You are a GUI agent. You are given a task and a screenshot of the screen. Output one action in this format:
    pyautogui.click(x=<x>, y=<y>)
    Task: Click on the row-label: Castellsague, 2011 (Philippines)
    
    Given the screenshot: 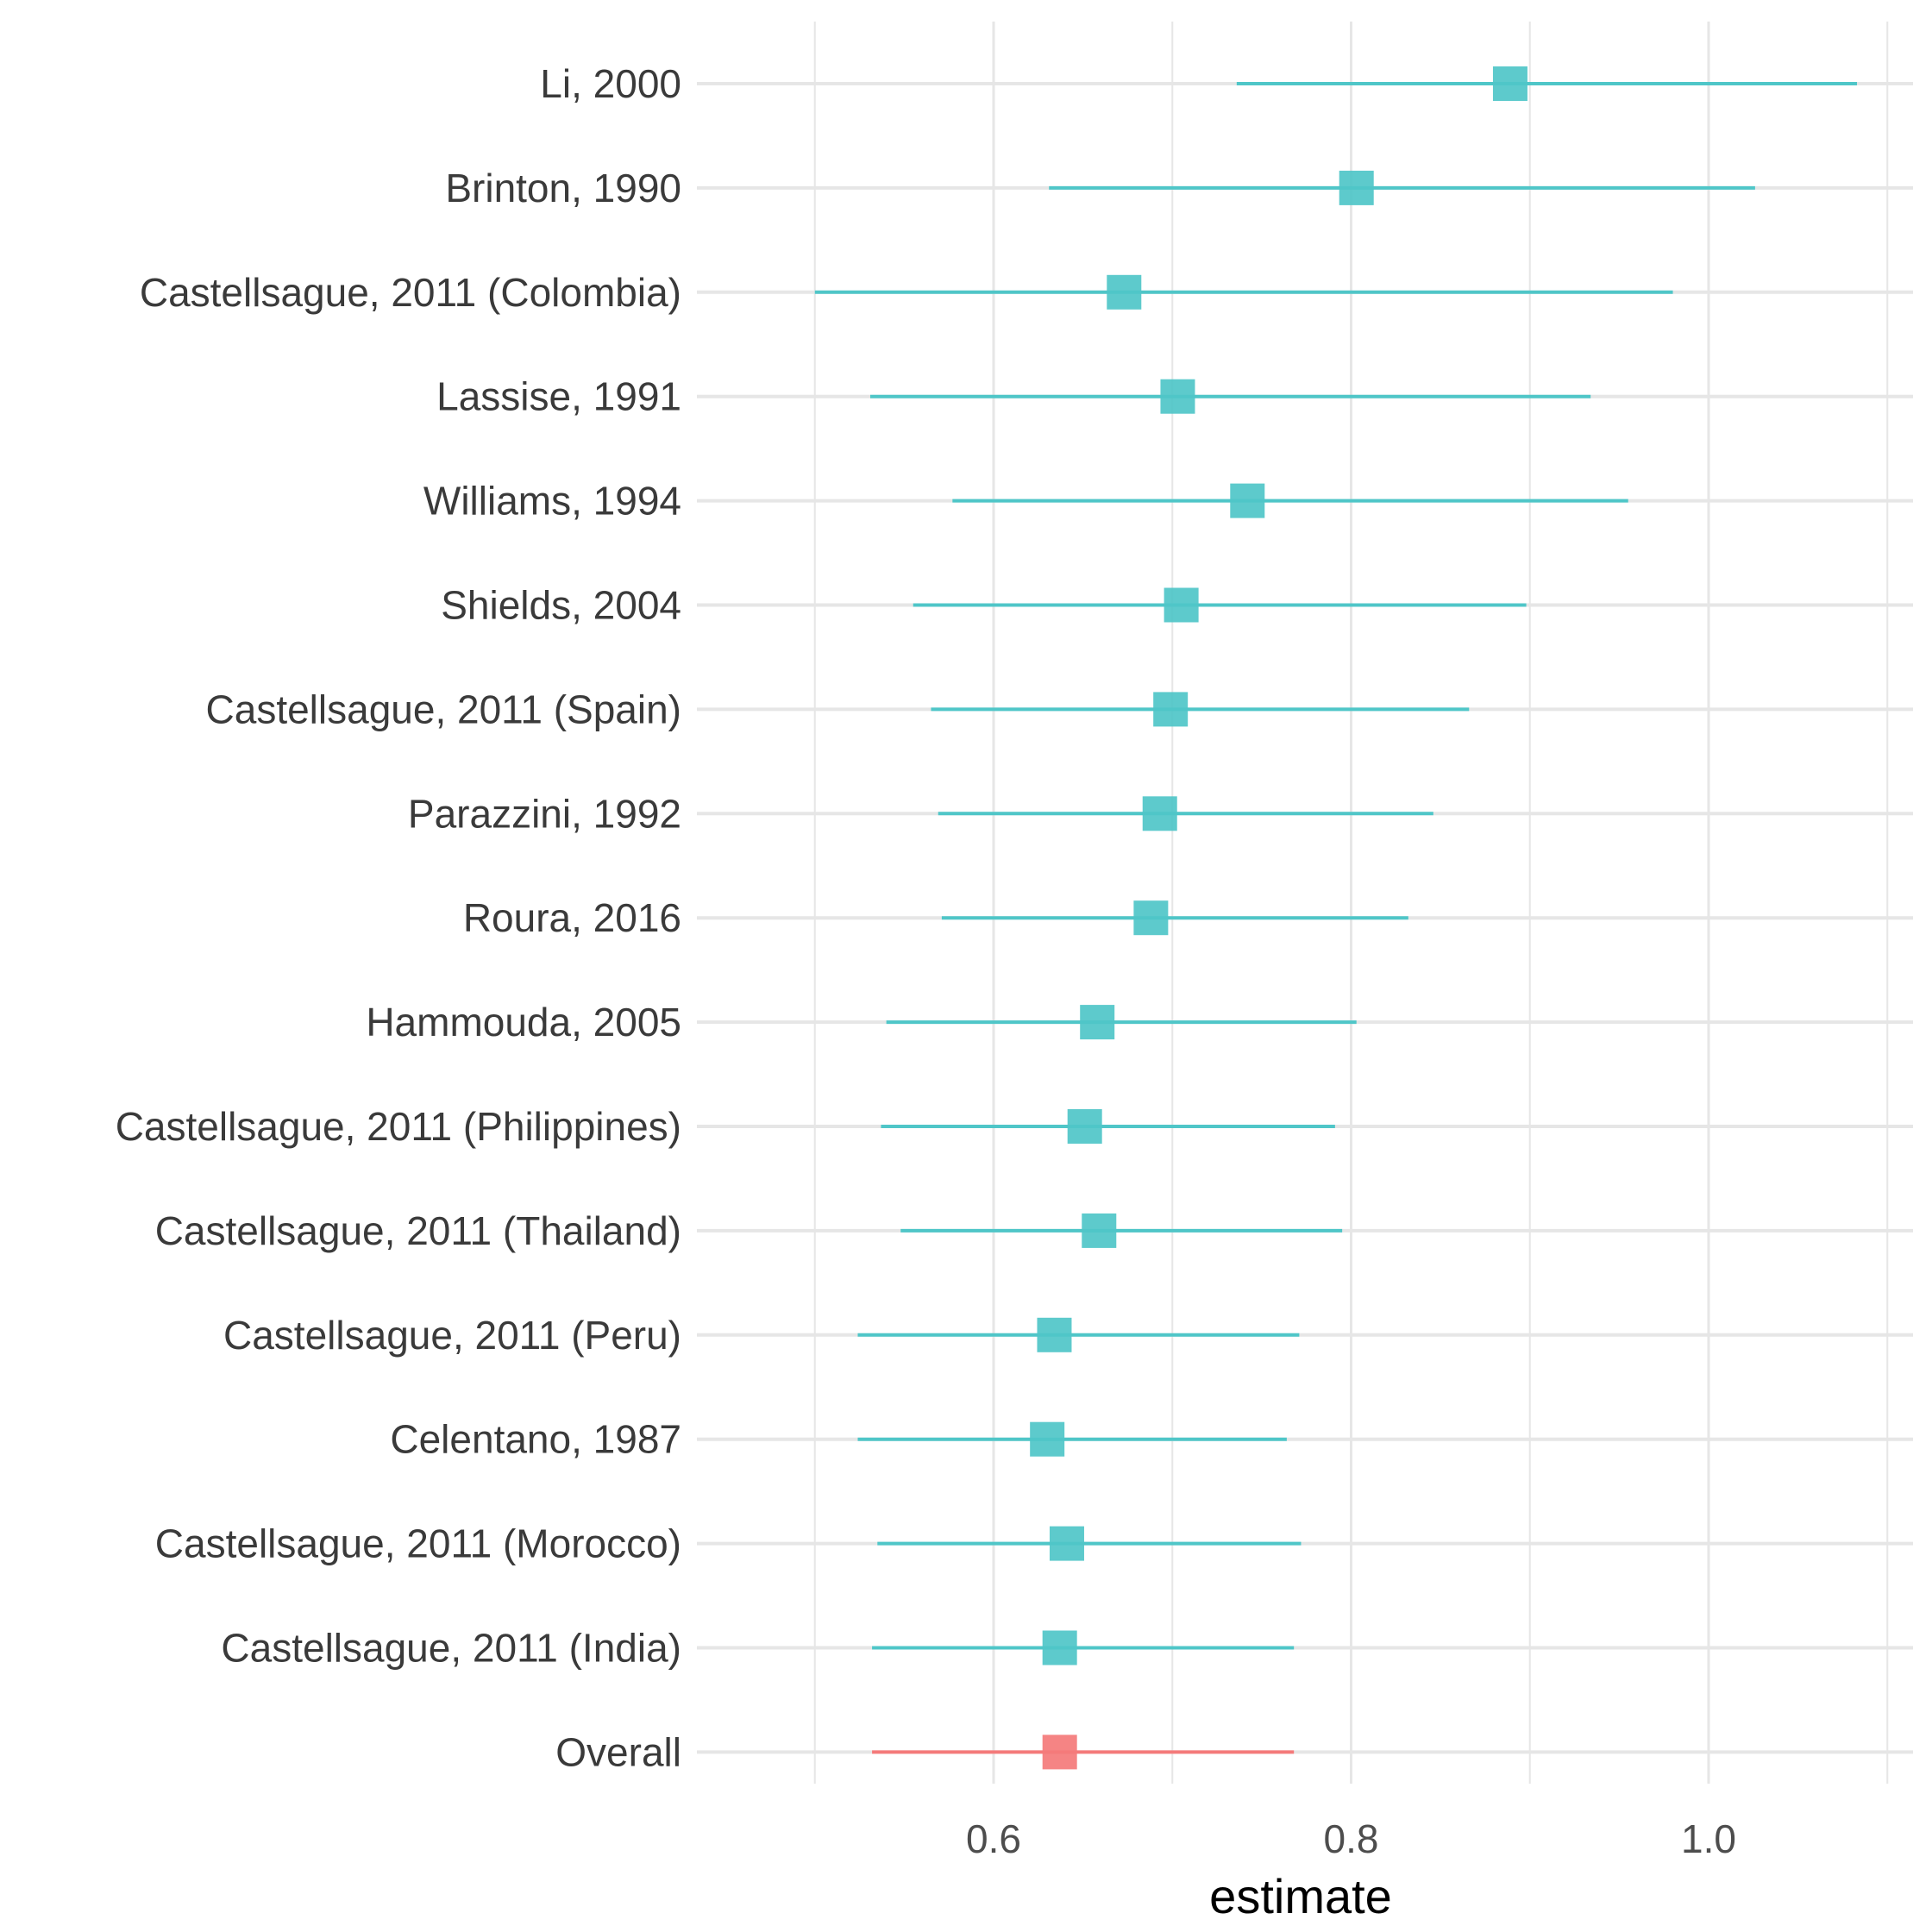 What is the action you would take?
    pyautogui.click(x=398, y=1127)
    